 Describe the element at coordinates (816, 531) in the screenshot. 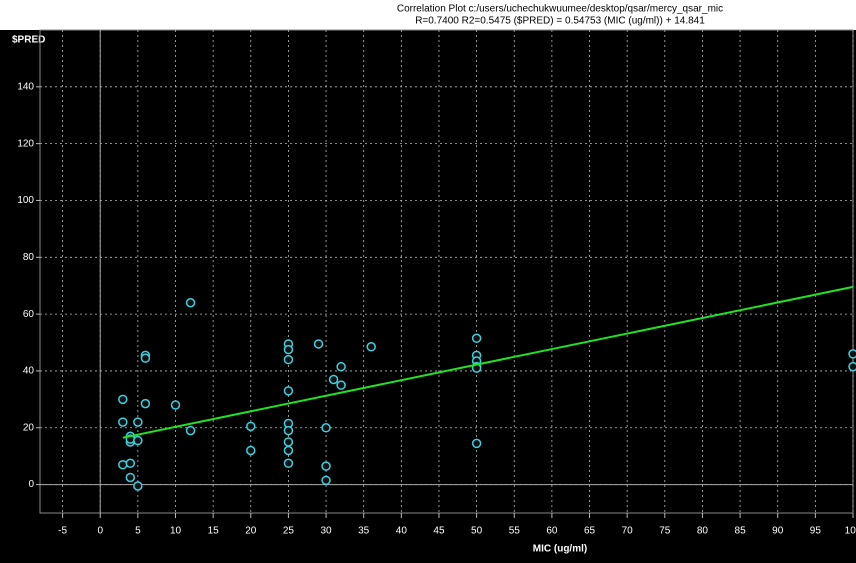

I see `x-tick-label: 95` at that location.